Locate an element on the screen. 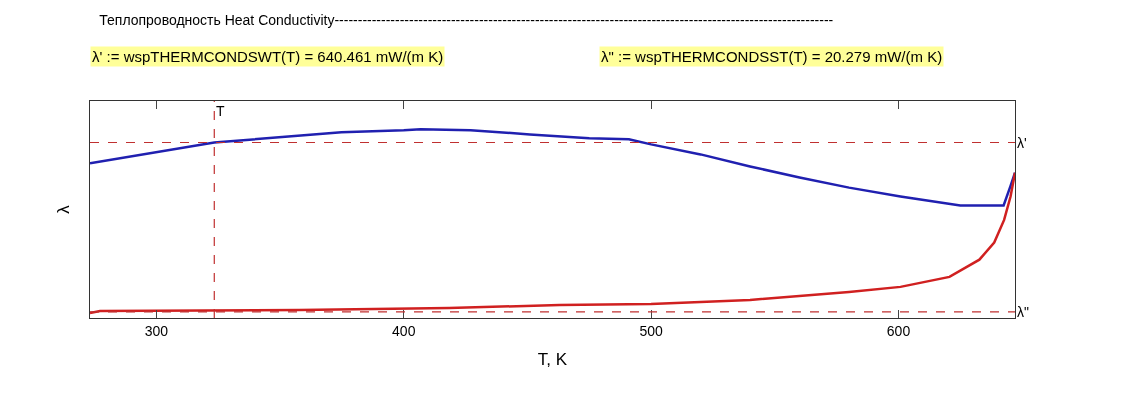  x-axis-title: T, K is located at coordinates (552, 360).